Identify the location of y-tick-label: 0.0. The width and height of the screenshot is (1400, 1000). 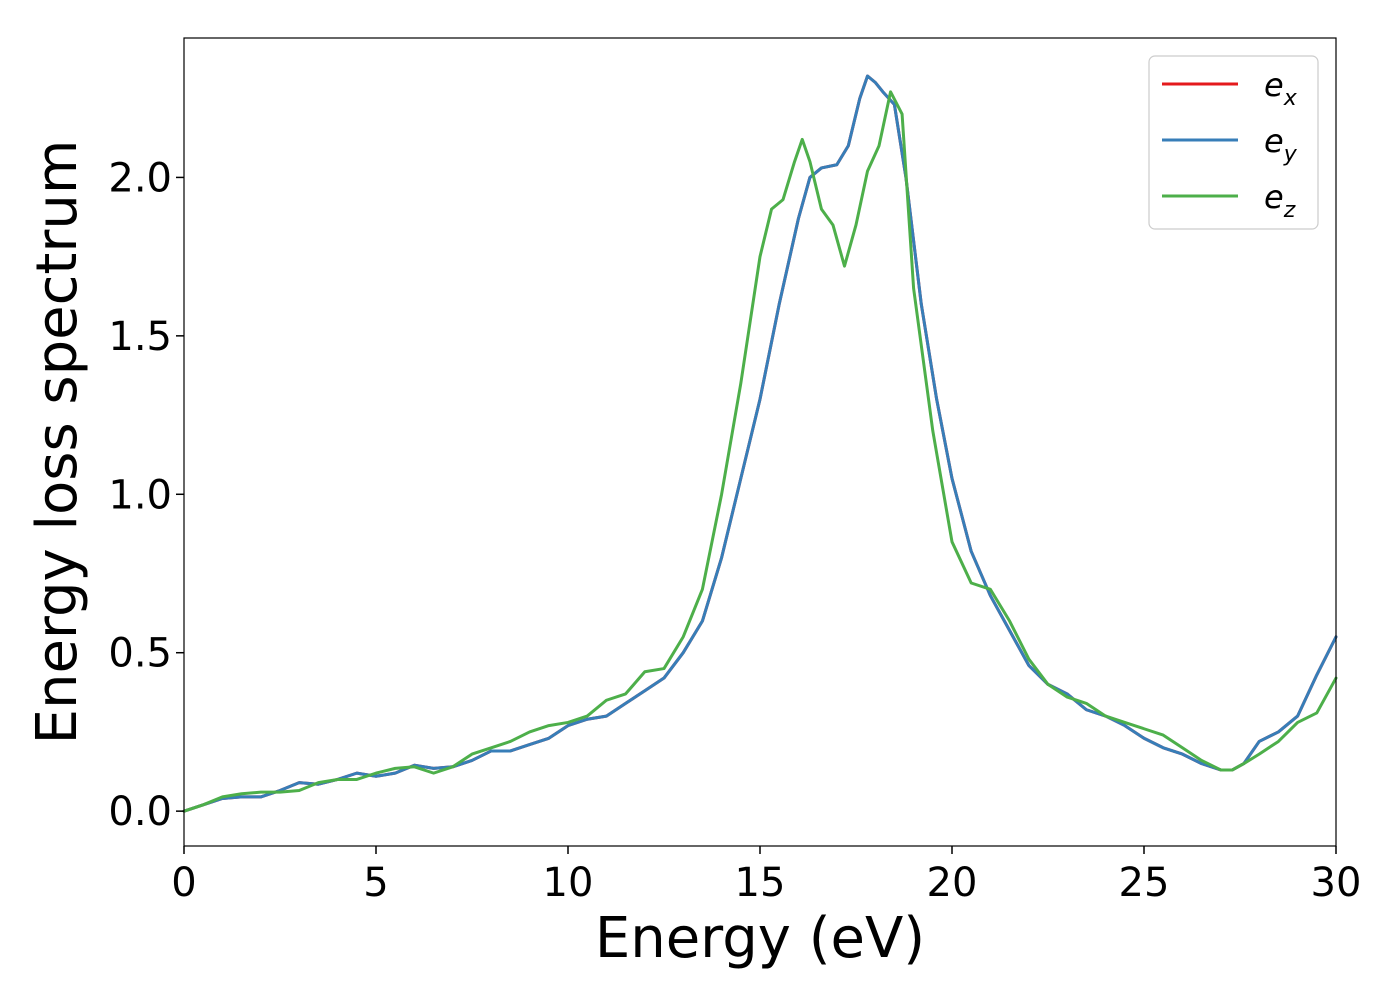
(140, 812).